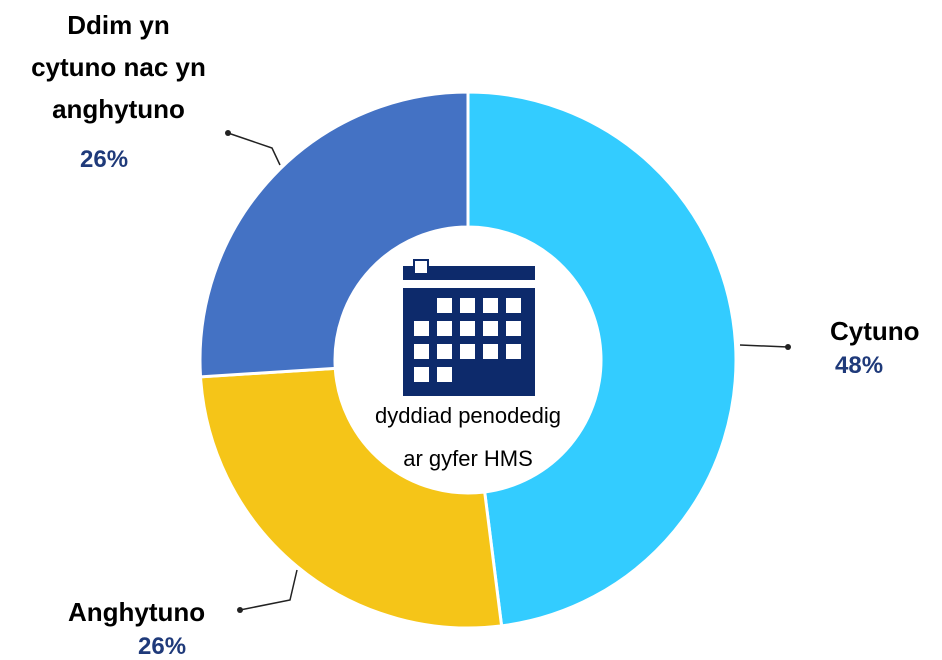 The height and width of the screenshot is (660, 942). I want to click on category-label: Cytuno, so click(875, 331).